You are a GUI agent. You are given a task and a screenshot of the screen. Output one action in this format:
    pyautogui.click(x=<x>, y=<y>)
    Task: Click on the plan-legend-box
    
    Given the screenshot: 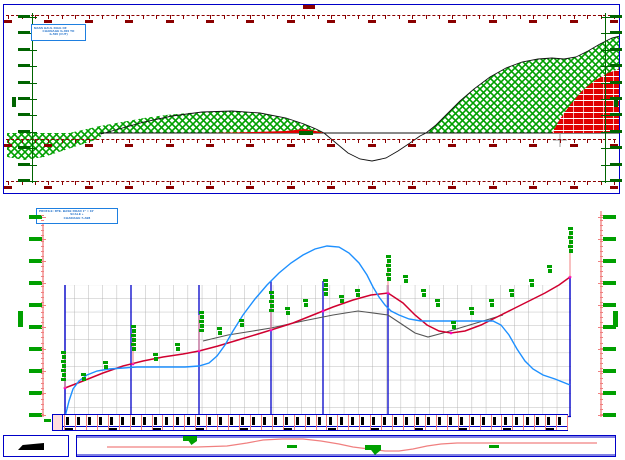 What is the action you would take?
    pyautogui.click(x=36, y=446)
    